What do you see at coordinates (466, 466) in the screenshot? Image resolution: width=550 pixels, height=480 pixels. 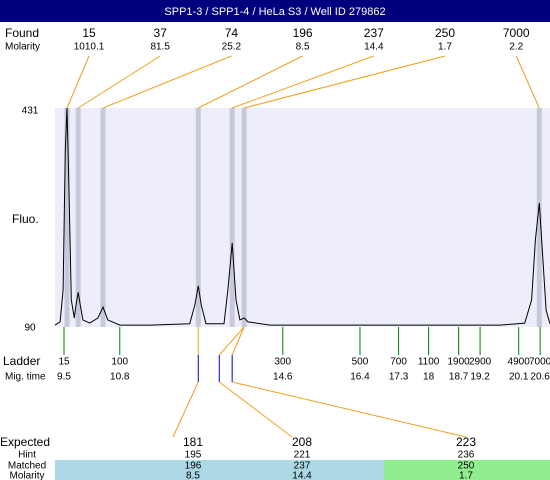 I see `matched: 250` at bounding box center [466, 466].